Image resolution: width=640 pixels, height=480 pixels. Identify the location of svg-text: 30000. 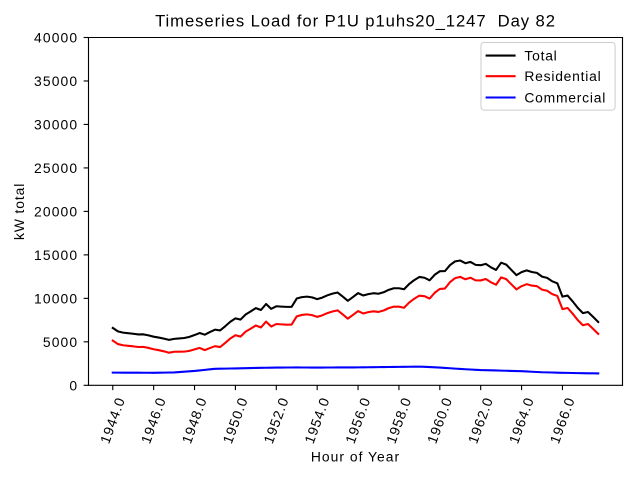
(56, 124).